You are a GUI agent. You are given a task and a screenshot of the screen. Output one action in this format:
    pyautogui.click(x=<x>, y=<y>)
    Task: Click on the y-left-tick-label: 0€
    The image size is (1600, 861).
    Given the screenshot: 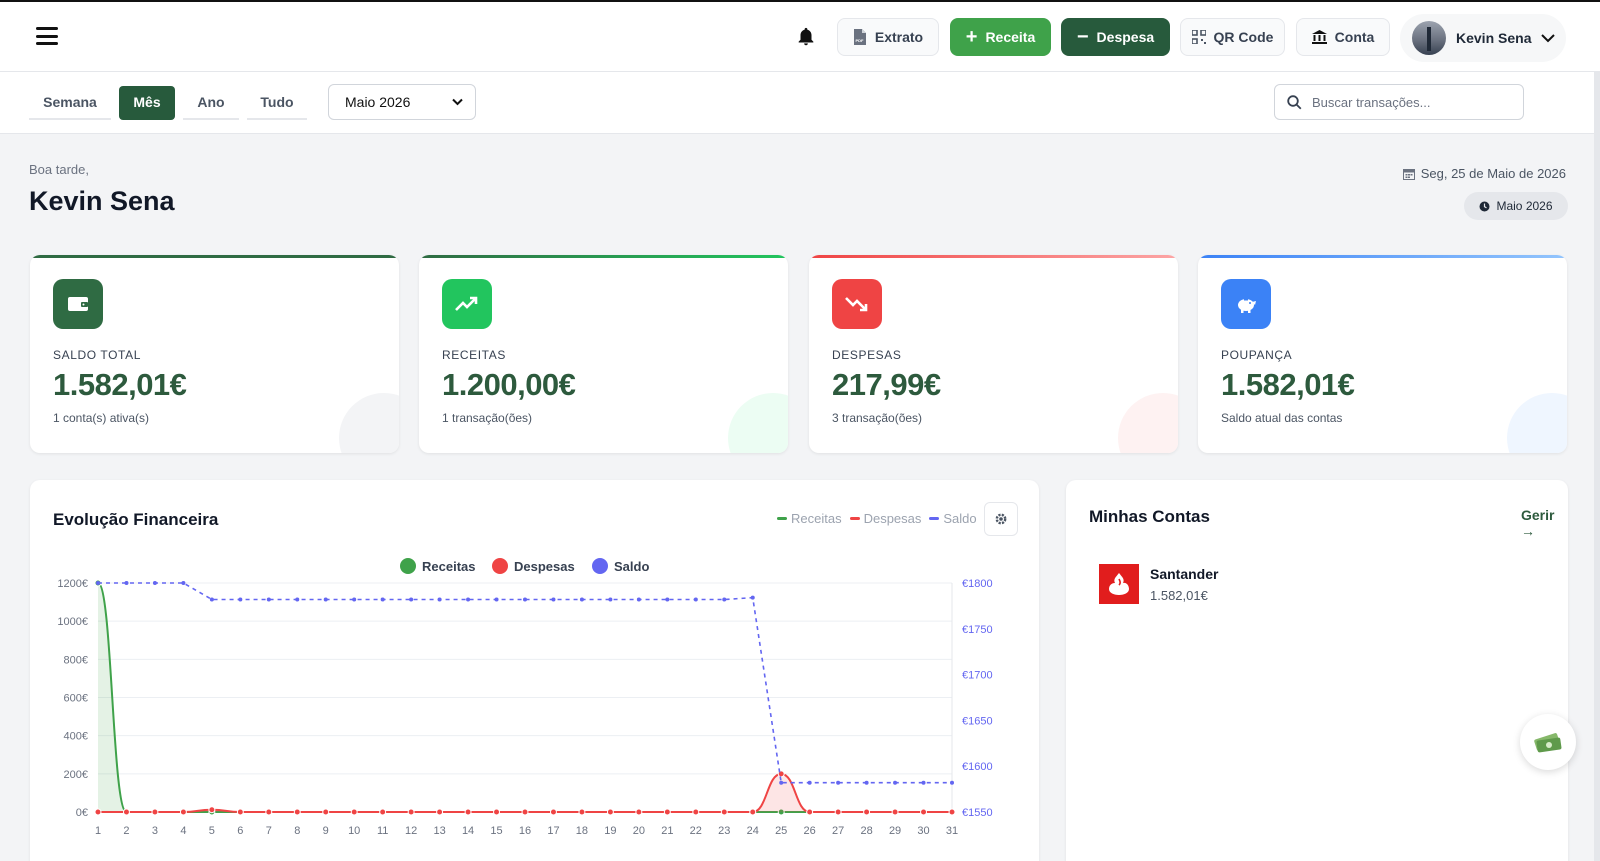 What is the action you would take?
    pyautogui.click(x=82, y=813)
    